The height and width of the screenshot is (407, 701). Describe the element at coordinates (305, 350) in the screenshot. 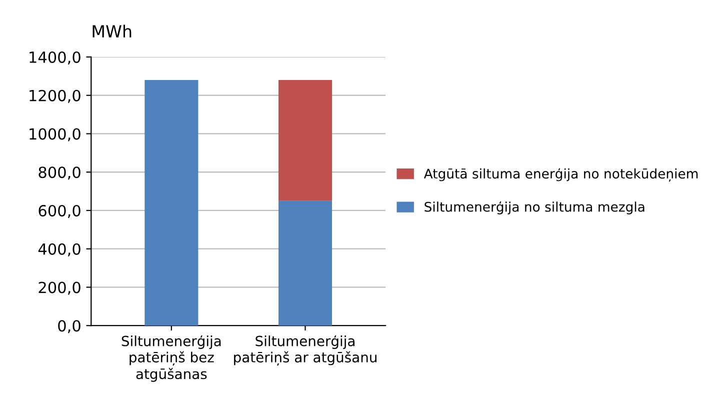

I see `x-tick-label: Siltumenerģija patēriņš ar atgūšanu` at that location.